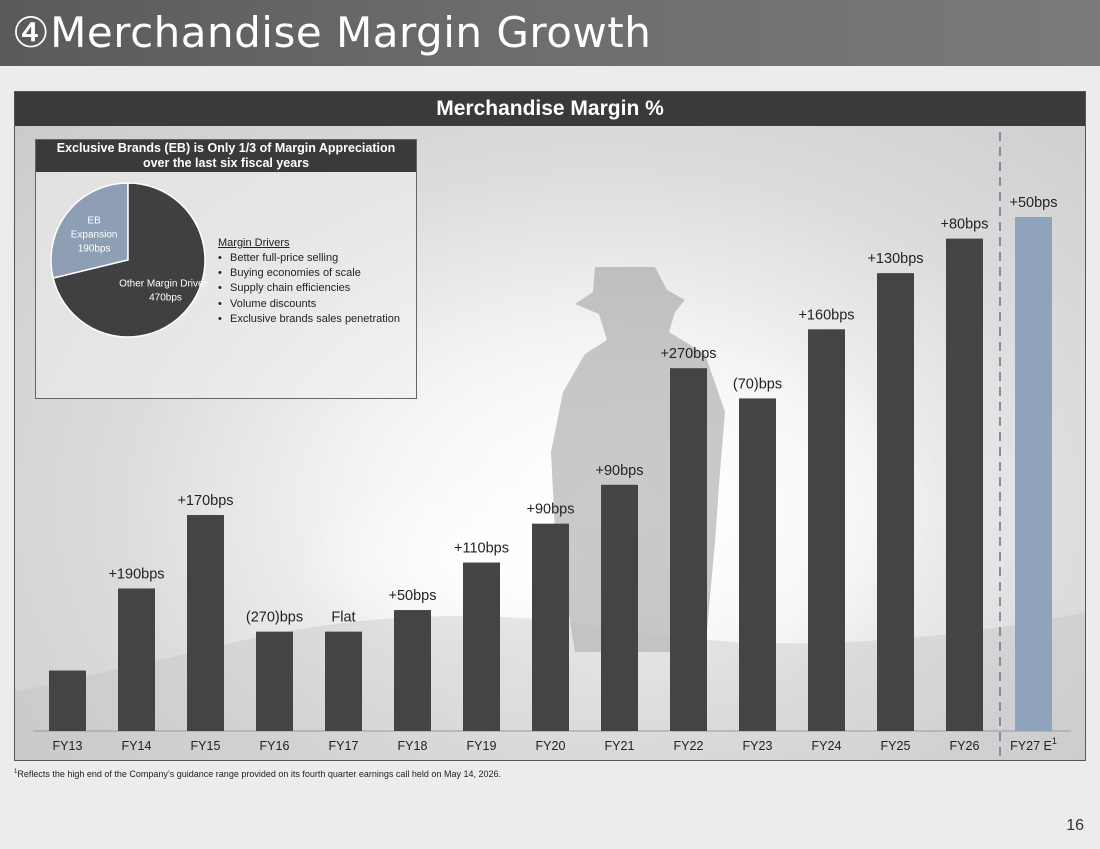 This screenshot has height=849, width=1100. I want to click on margin-driver-item: Better full-price selling, so click(309, 258).